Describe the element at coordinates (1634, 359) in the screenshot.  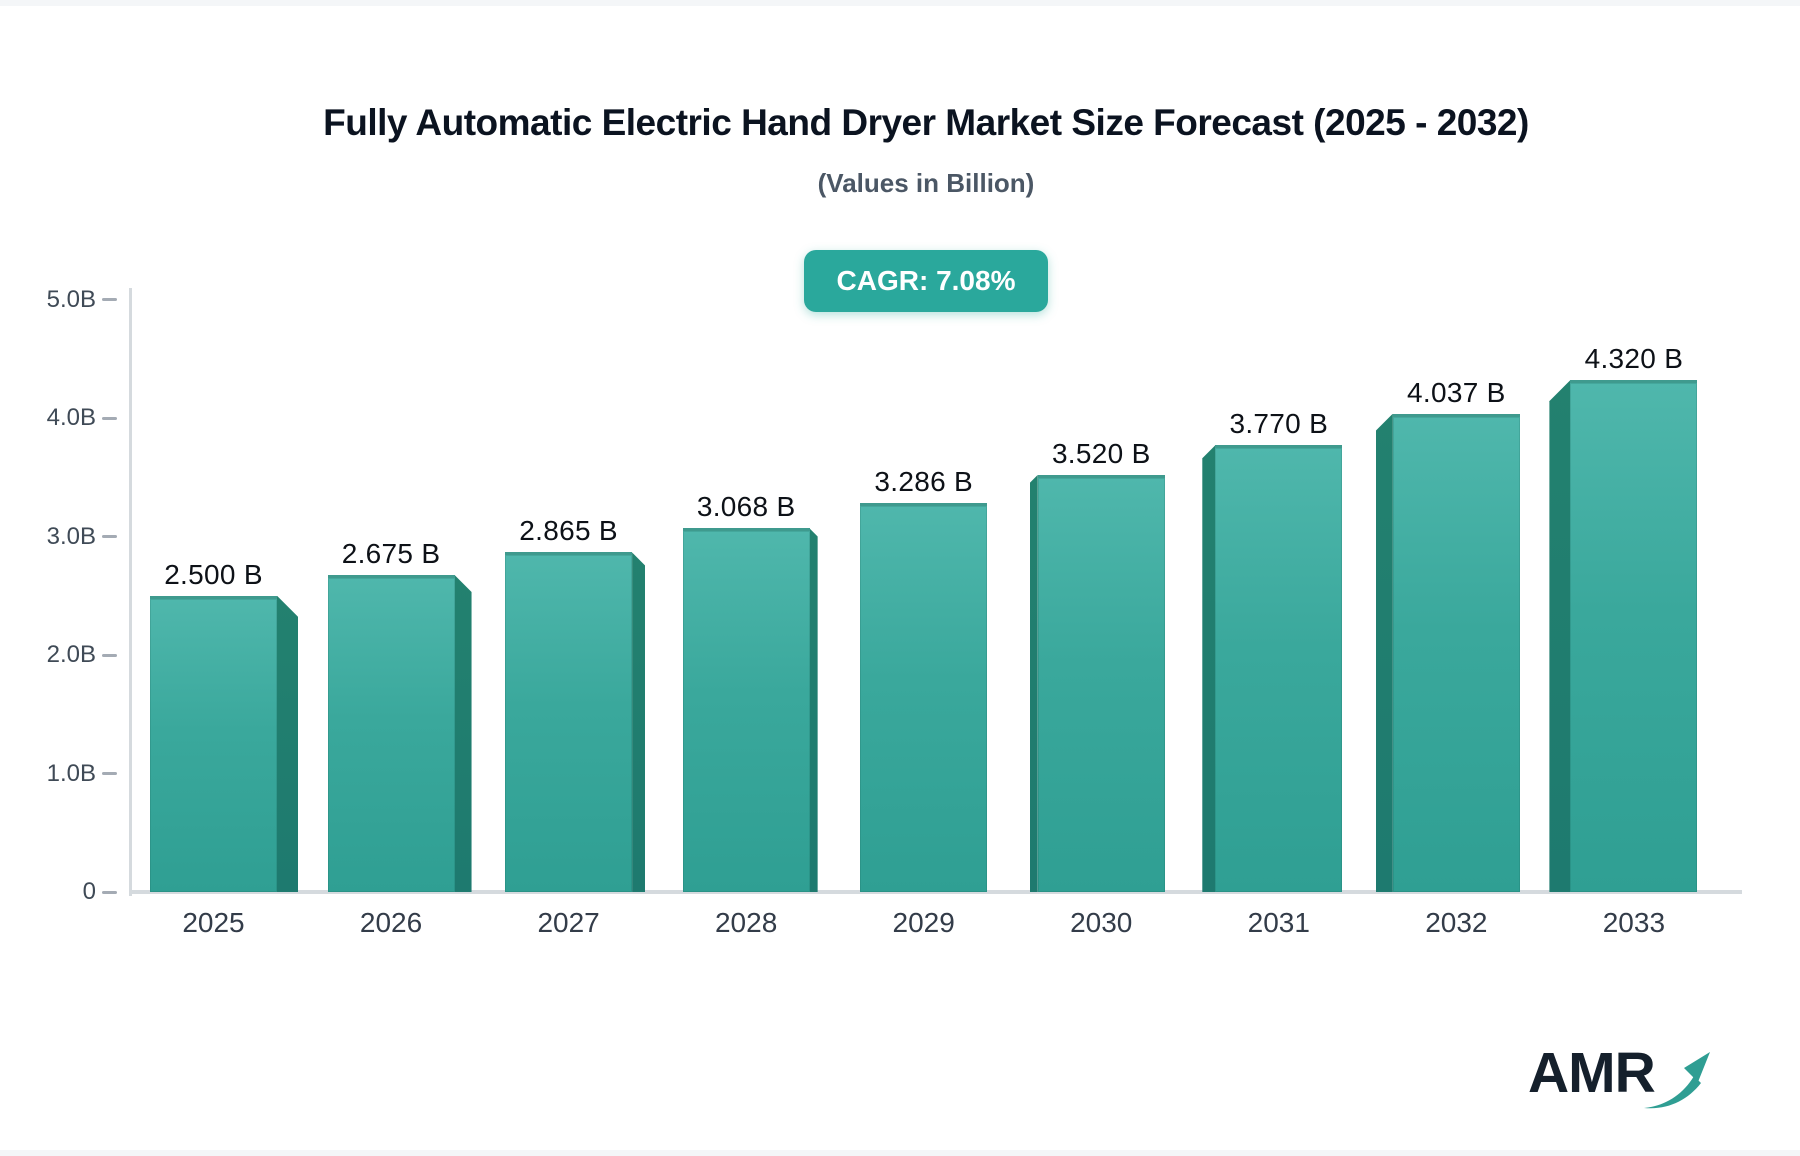
I see `bar-value-label: 4.320 B` at that location.